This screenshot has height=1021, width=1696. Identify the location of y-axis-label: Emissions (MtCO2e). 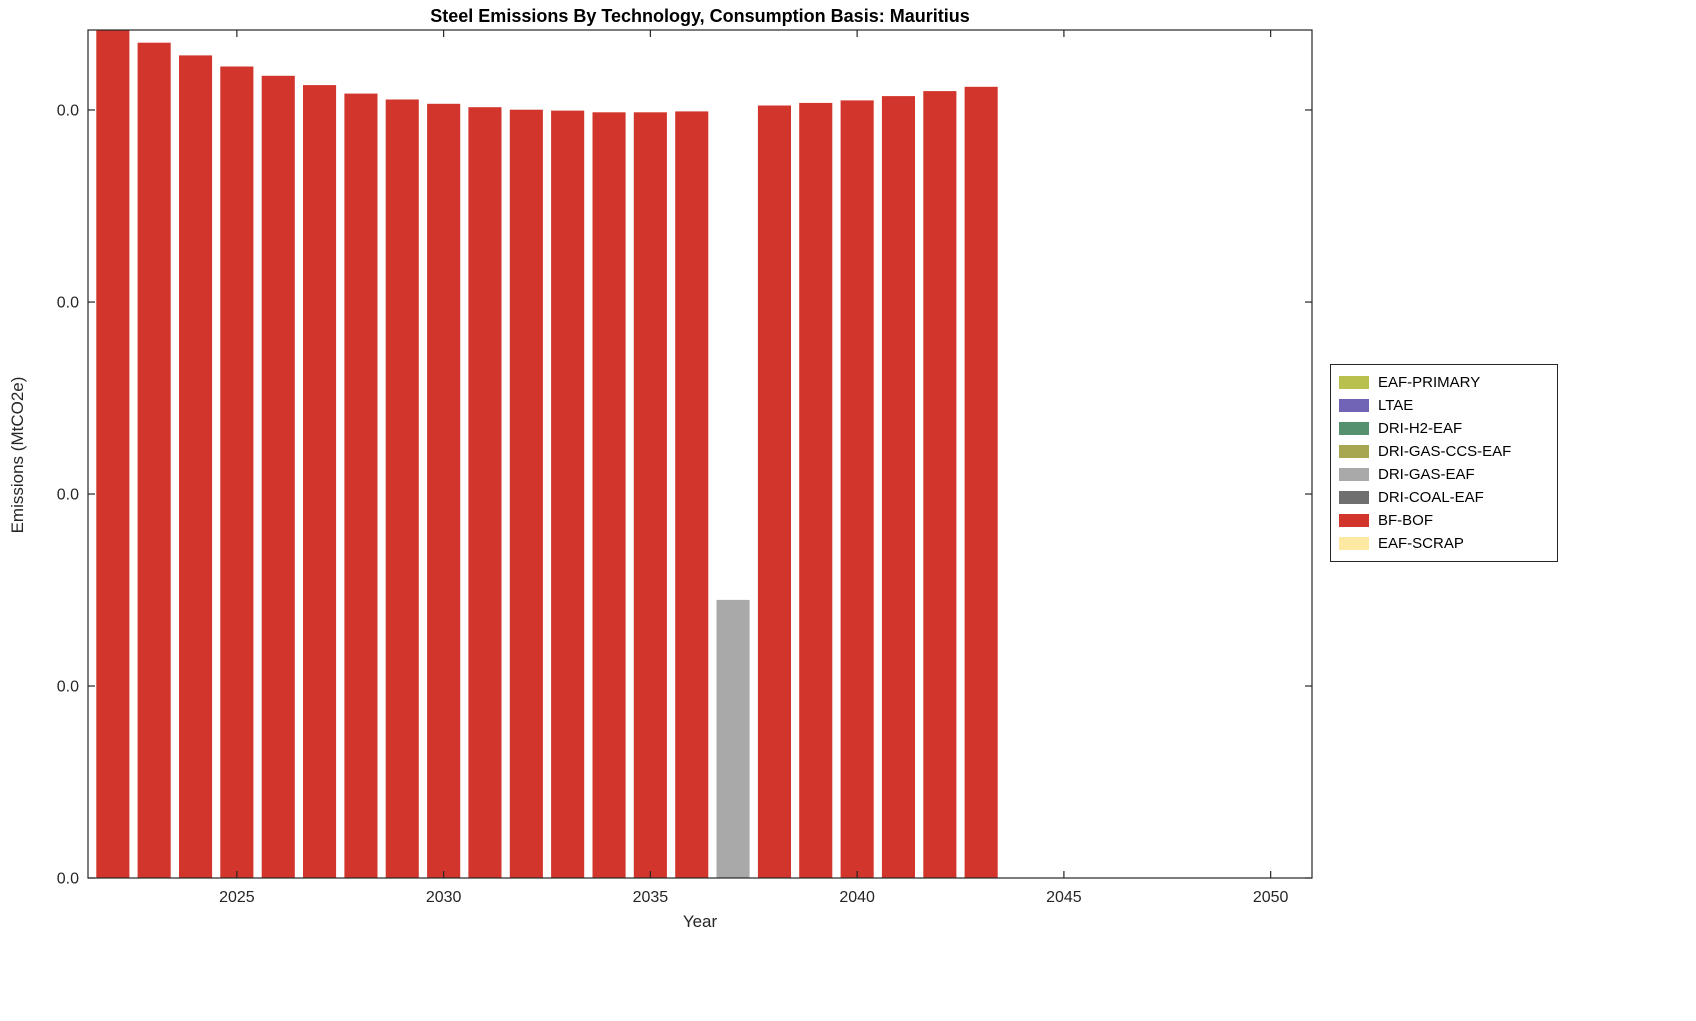
(17, 455).